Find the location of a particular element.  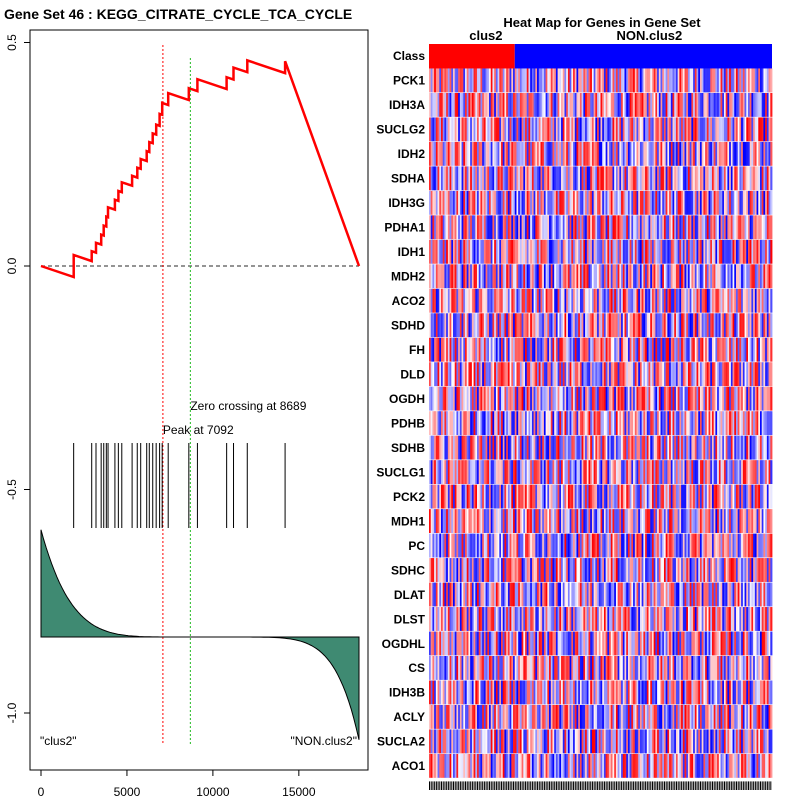

gene-label: DLAT is located at coordinates (410, 595).